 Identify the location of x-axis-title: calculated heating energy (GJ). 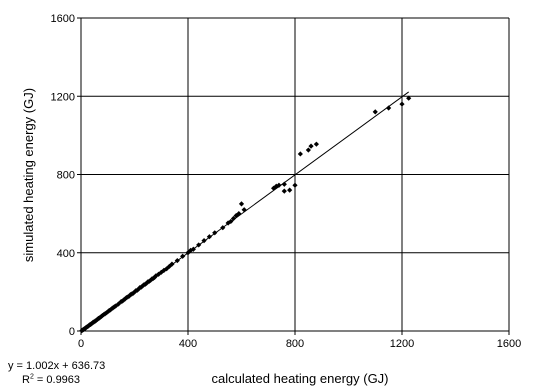
(299, 378).